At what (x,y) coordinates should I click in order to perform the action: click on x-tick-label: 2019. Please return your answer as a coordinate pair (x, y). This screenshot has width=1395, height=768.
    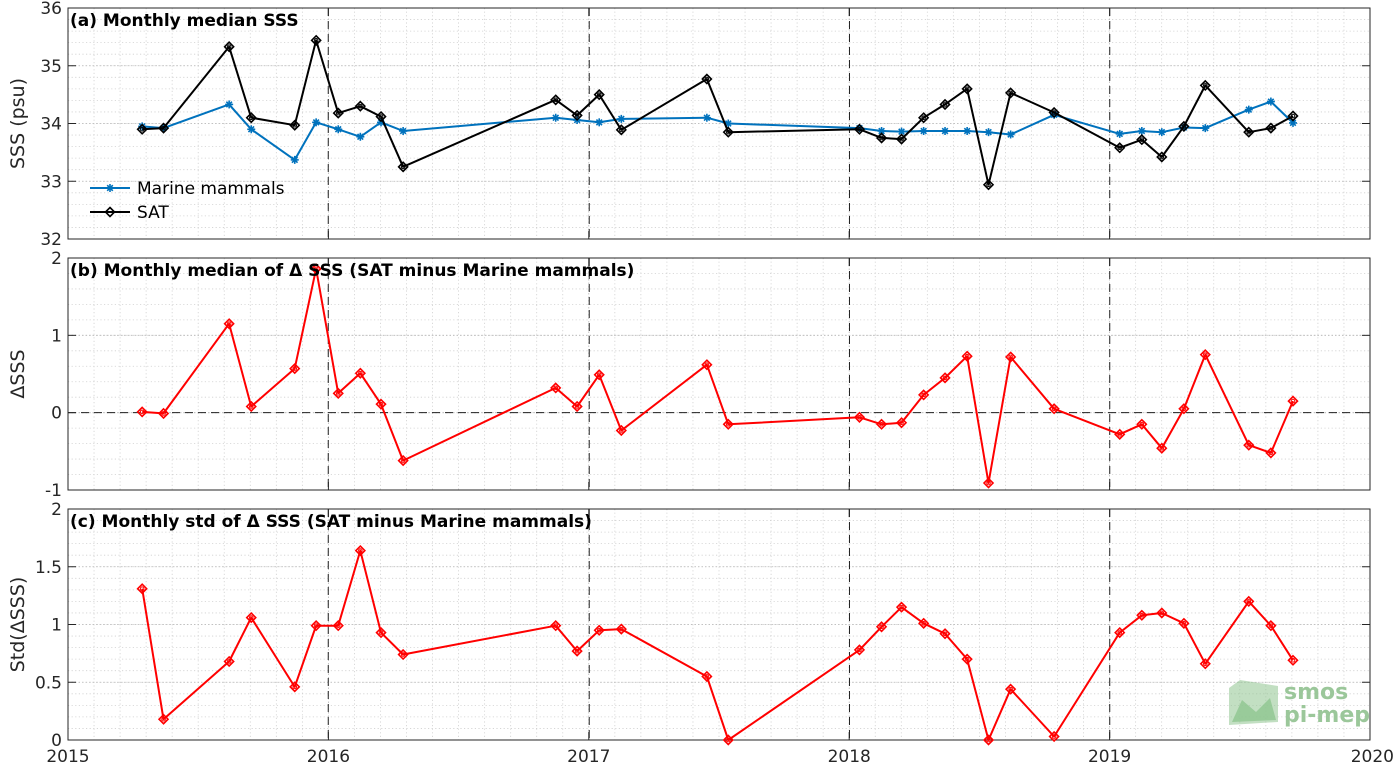
    Looking at the image, I should click on (1109, 757).